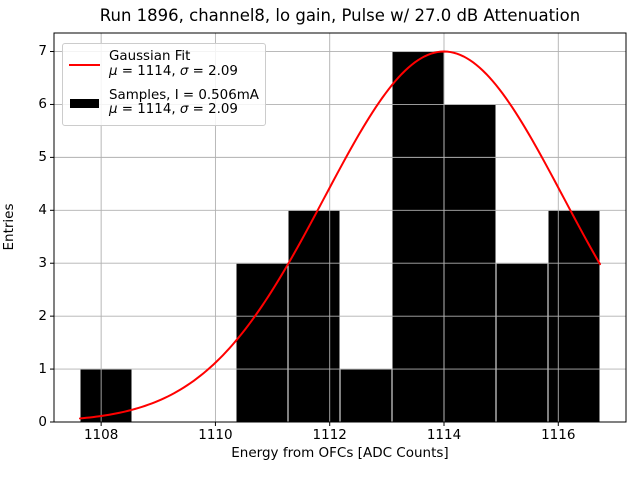 The height and width of the screenshot is (480, 640). I want to click on y-tick-label: 1, so click(42, 368).